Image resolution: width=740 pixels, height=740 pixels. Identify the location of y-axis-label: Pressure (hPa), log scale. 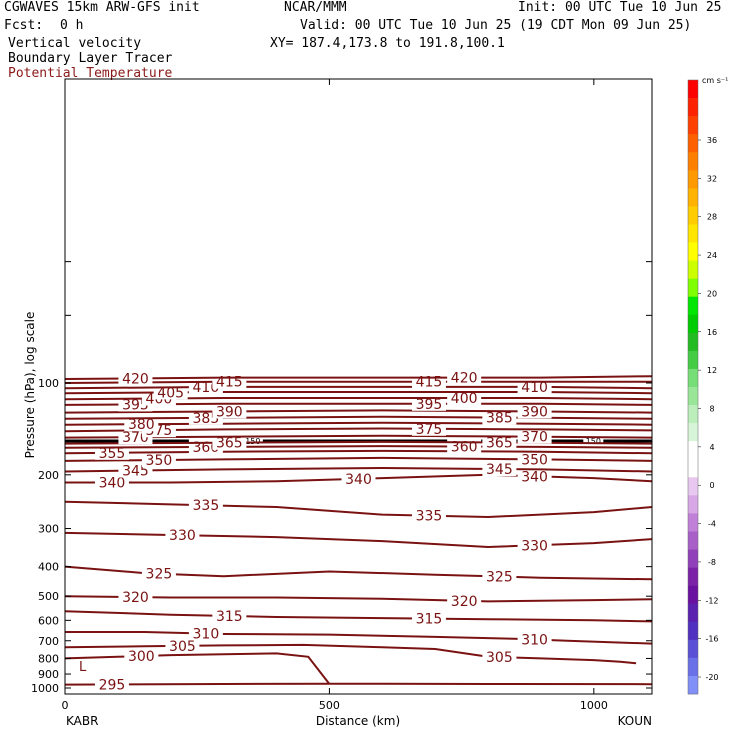
(30, 385).